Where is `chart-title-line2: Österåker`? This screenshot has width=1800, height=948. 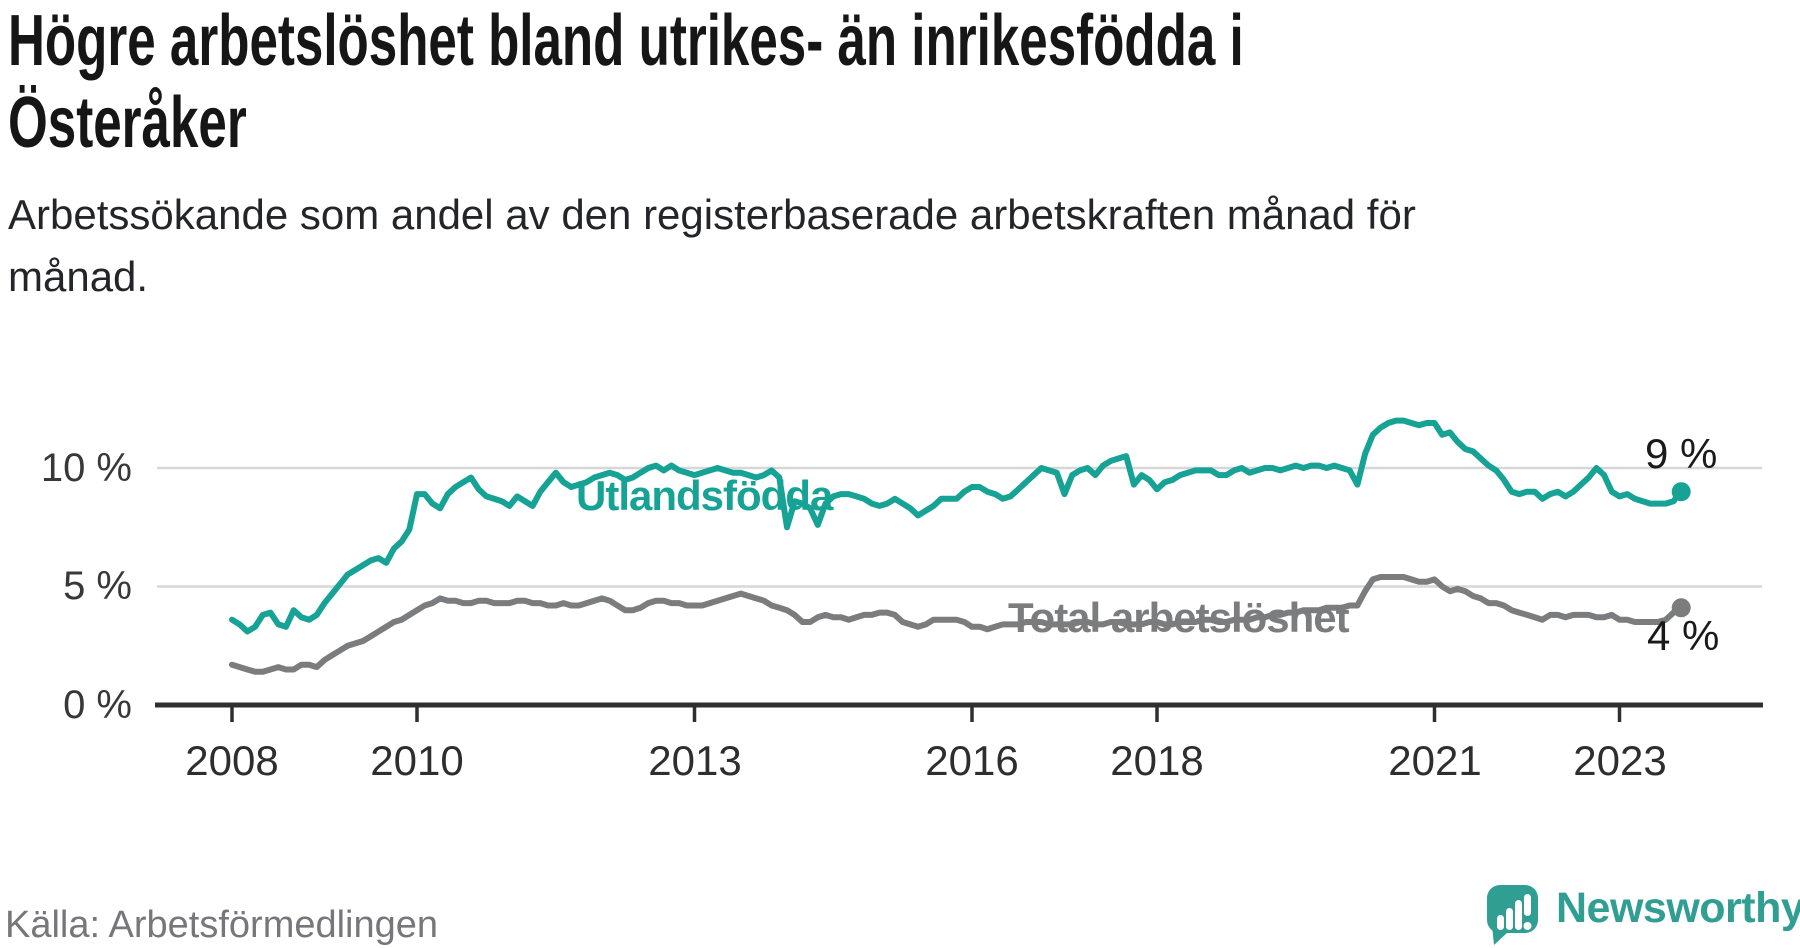 chart-title-line2: Österåker is located at coordinates (127, 123).